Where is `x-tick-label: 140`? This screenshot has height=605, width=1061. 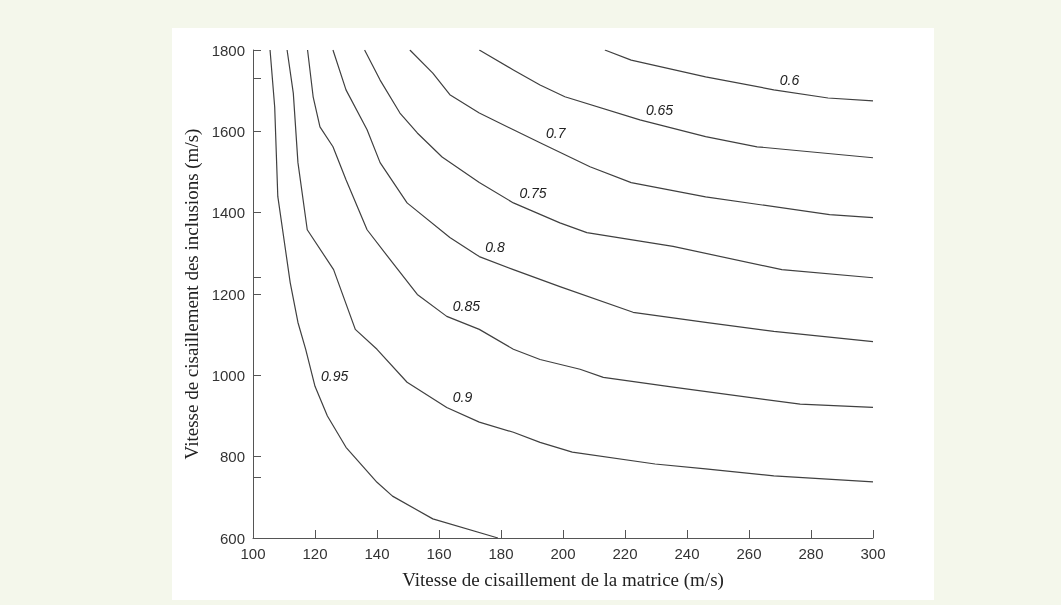 x-tick-label: 140 is located at coordinates (377, 553).